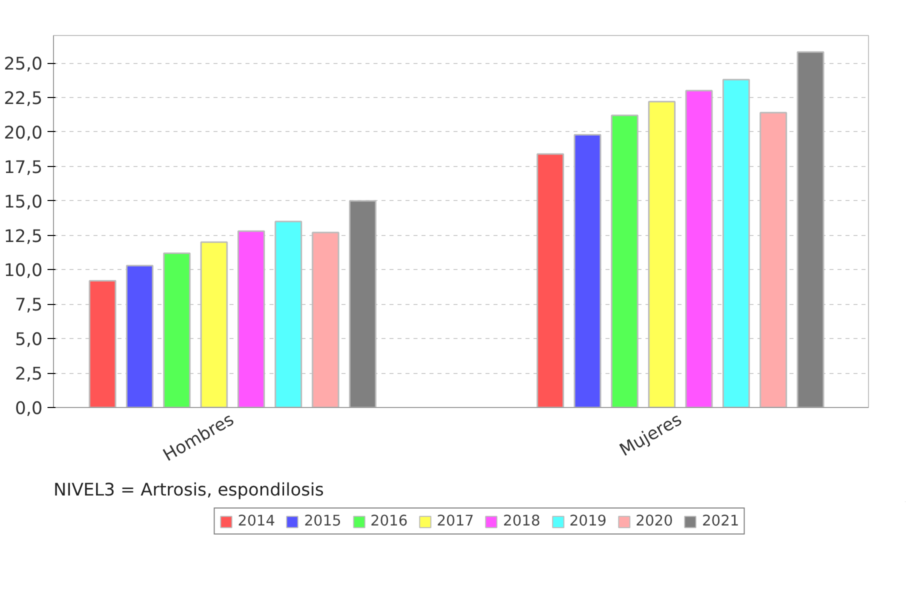  Describe the element at coordinates (257, 521) in the screenshot. I see `legend-label: 2014` at that location.